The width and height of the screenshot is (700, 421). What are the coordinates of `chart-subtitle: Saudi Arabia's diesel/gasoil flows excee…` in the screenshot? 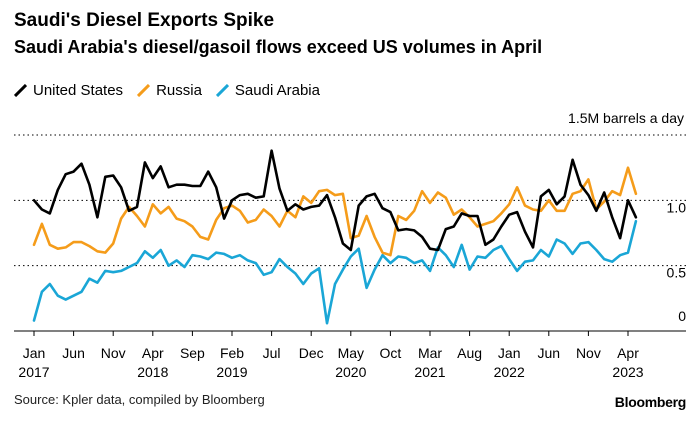 It's located at (278, 47).